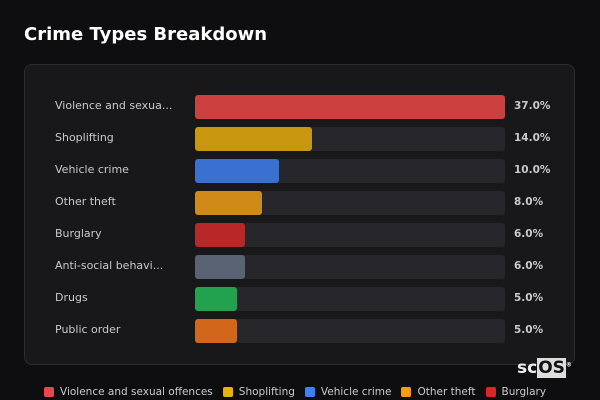 This screenshot has width=600, height=400. I want to click on chart-title: Crime Types Breakdown, so click(146, 34).